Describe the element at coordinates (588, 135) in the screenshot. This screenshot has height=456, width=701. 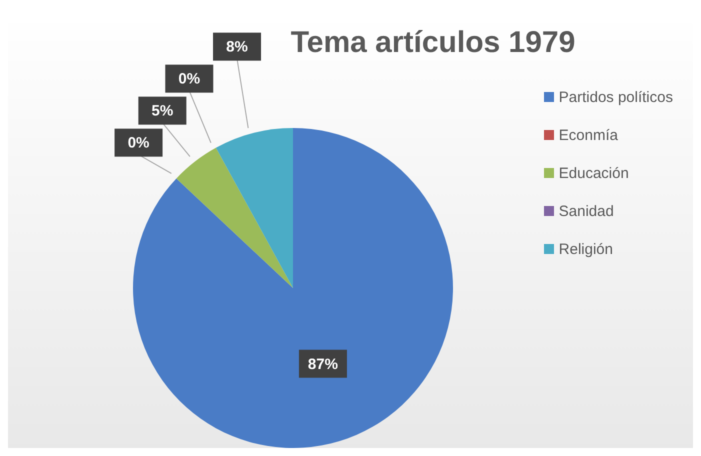
I see `legend-label: Econmía` at that location.